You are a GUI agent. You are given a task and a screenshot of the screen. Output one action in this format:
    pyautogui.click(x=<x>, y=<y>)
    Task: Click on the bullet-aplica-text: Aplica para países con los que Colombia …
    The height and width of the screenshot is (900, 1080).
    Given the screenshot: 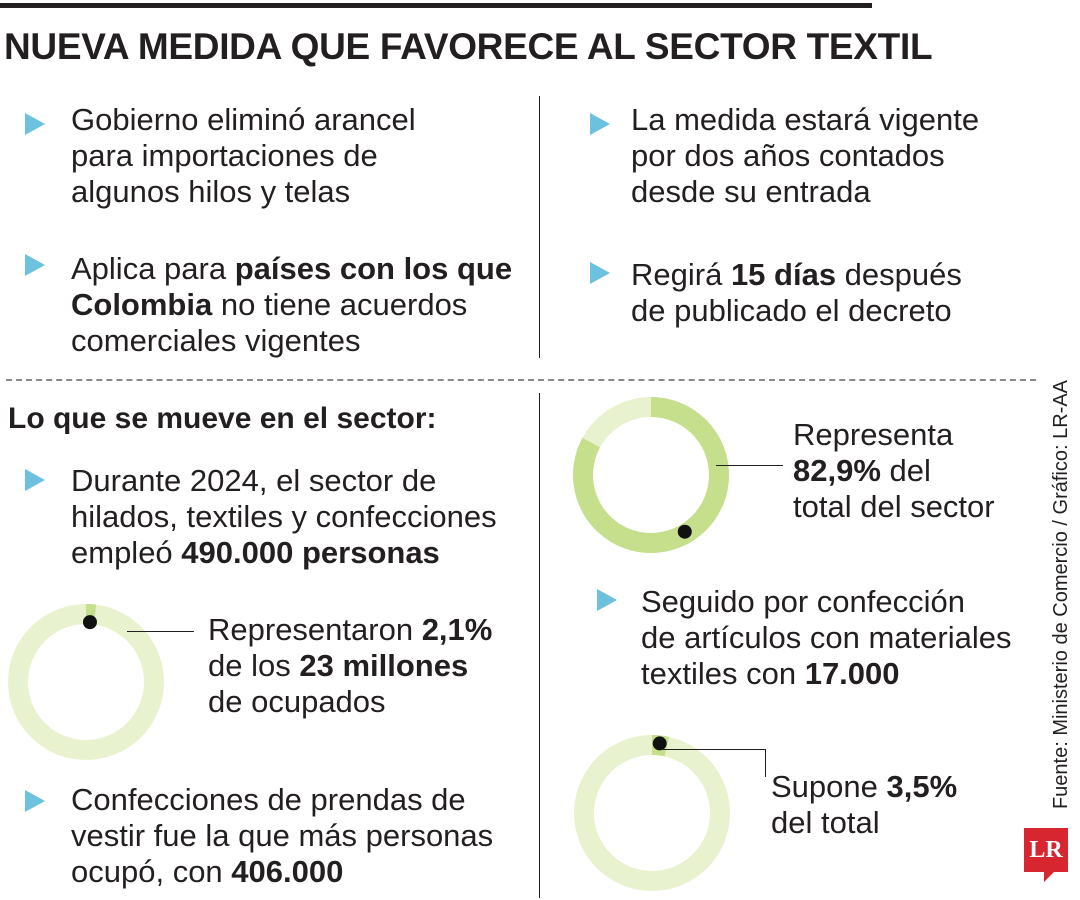 What is the action you would take?
    pyautogui.click(x=292, y=304)
    